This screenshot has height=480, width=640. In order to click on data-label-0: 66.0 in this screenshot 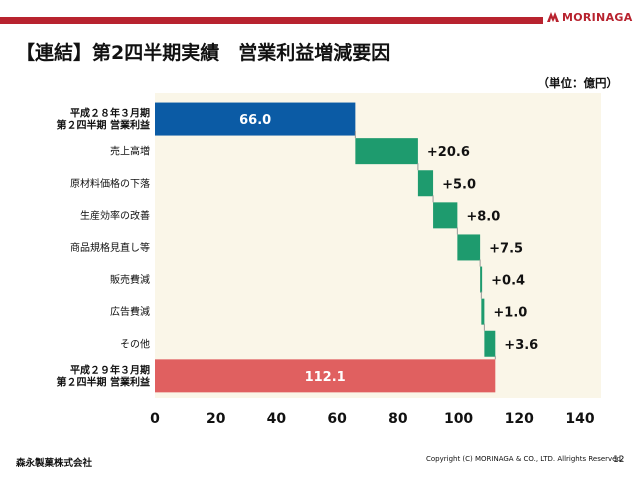, I will do `click(255, 120)`.